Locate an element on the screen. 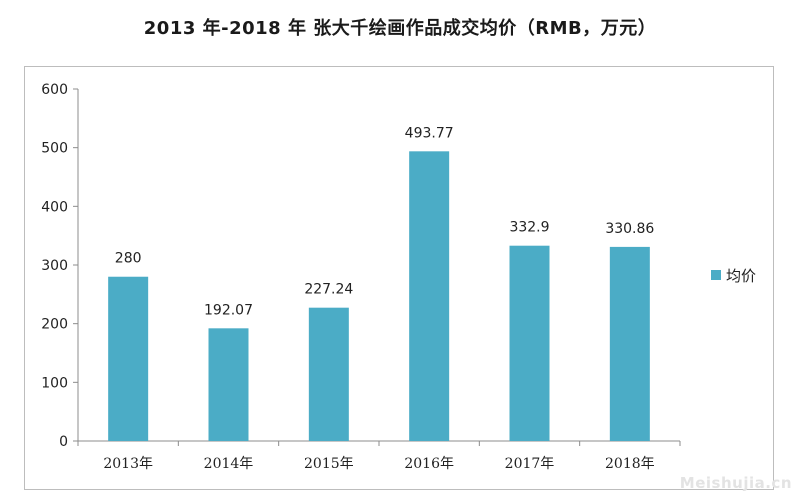  y-tick-label: 0 is located at coordinates (63, 442).